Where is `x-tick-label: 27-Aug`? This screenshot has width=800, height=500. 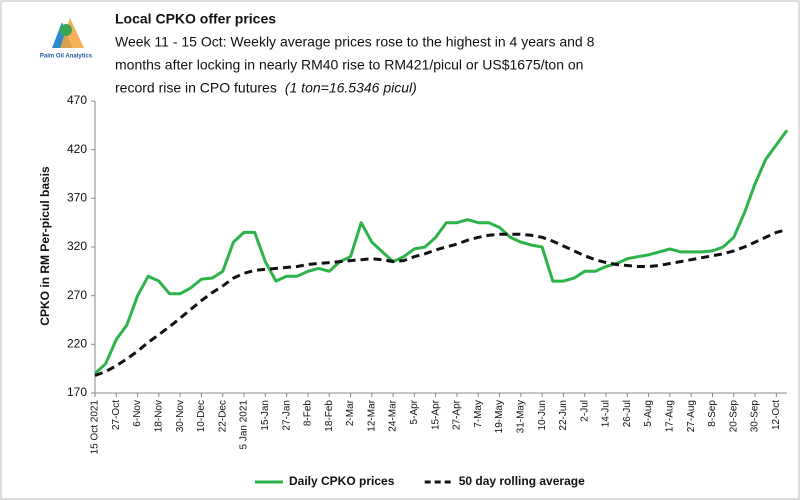 x-tick-label: 27-Aug is located at coordinates (691, 416).